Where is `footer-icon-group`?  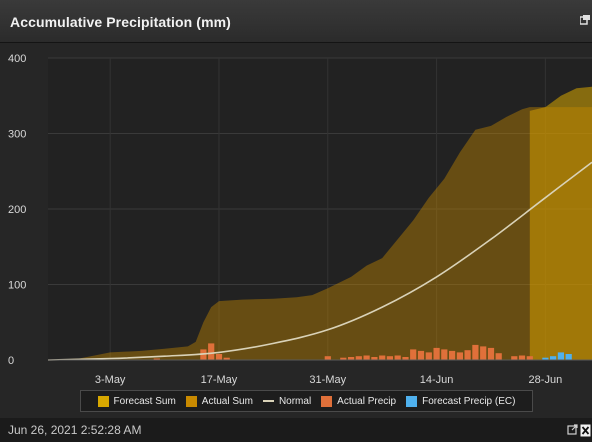 footer-icon-group is located at coordinates (579, 430).